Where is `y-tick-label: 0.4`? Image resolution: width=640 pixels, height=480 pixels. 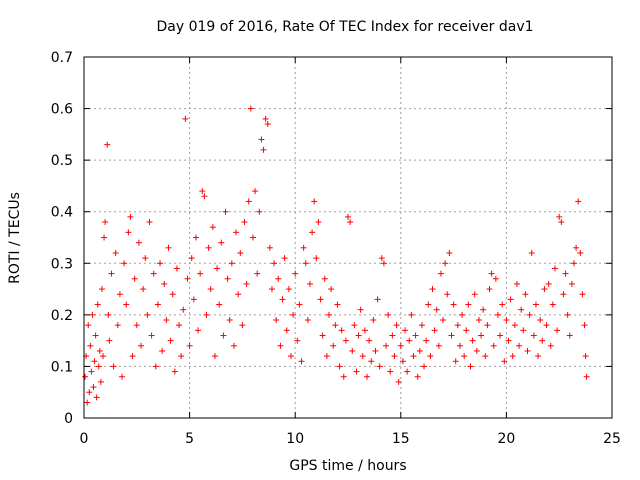
y-tick-label: 0.4 is located at coordinates (62, 213).